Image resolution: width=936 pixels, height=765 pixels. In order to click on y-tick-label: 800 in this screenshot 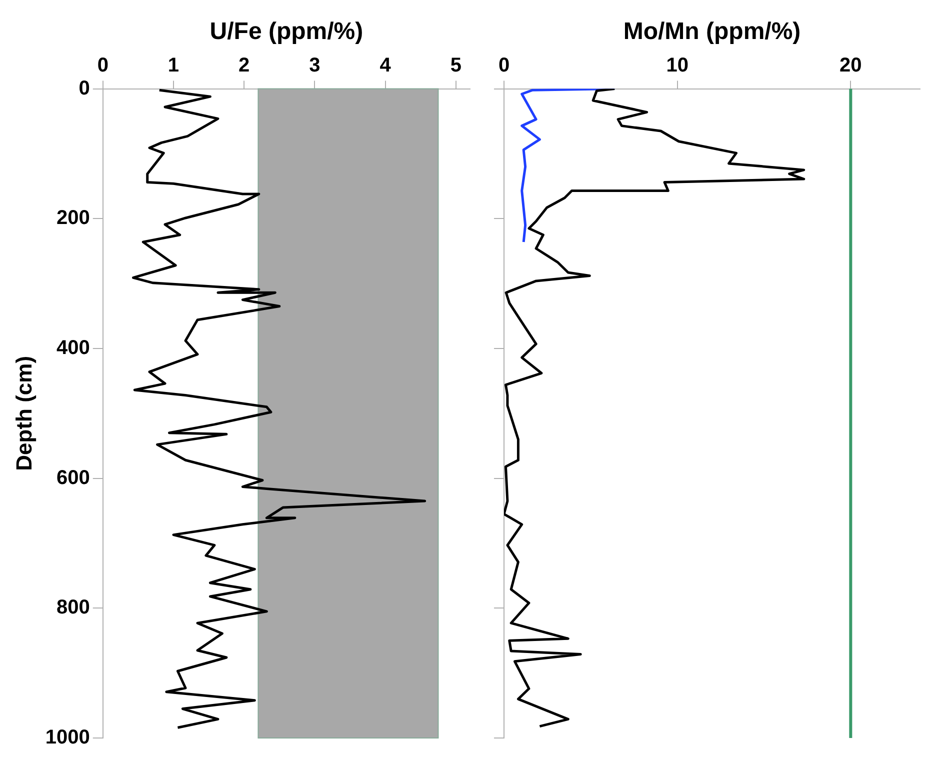, I will do `click(73, 607)`.